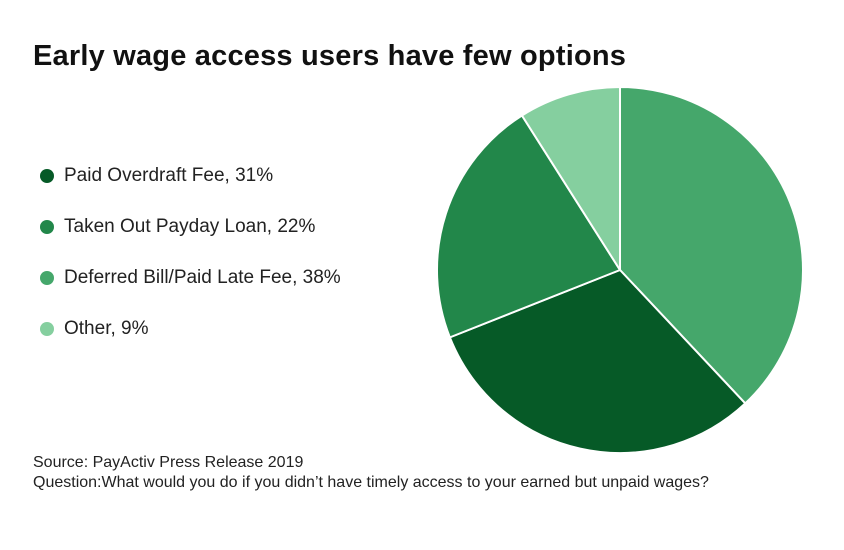  I want to click on pie-slice-other, so click(570, 178).